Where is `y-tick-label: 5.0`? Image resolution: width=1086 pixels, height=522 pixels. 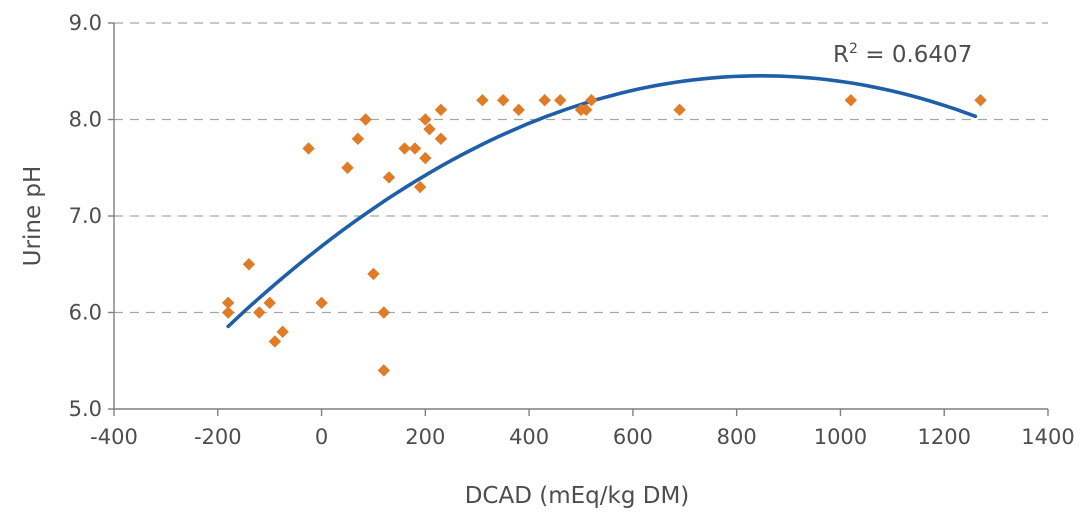 y-tick-label: 5.0 is located at coordinates (85, 409).